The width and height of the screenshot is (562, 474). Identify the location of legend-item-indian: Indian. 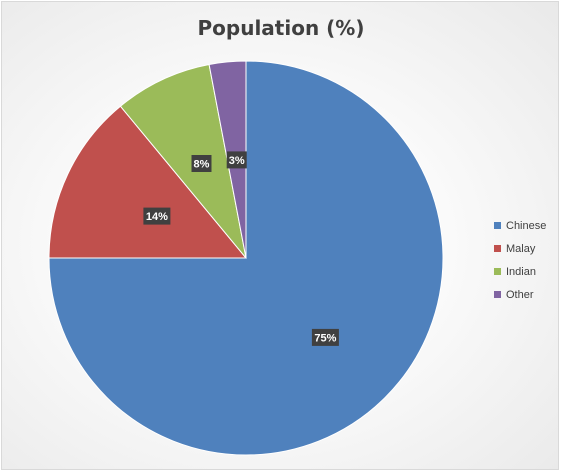
(520, 271).